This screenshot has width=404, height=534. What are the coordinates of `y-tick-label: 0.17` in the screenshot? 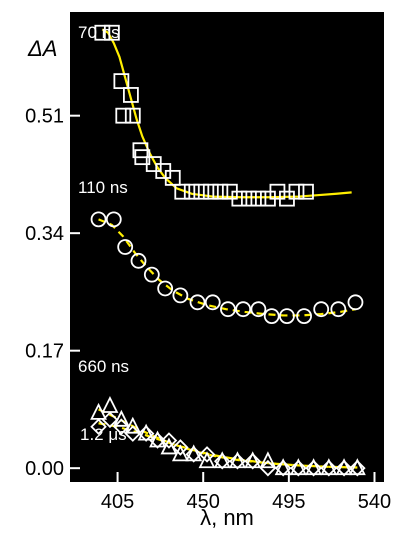 It's located at (44, 352).